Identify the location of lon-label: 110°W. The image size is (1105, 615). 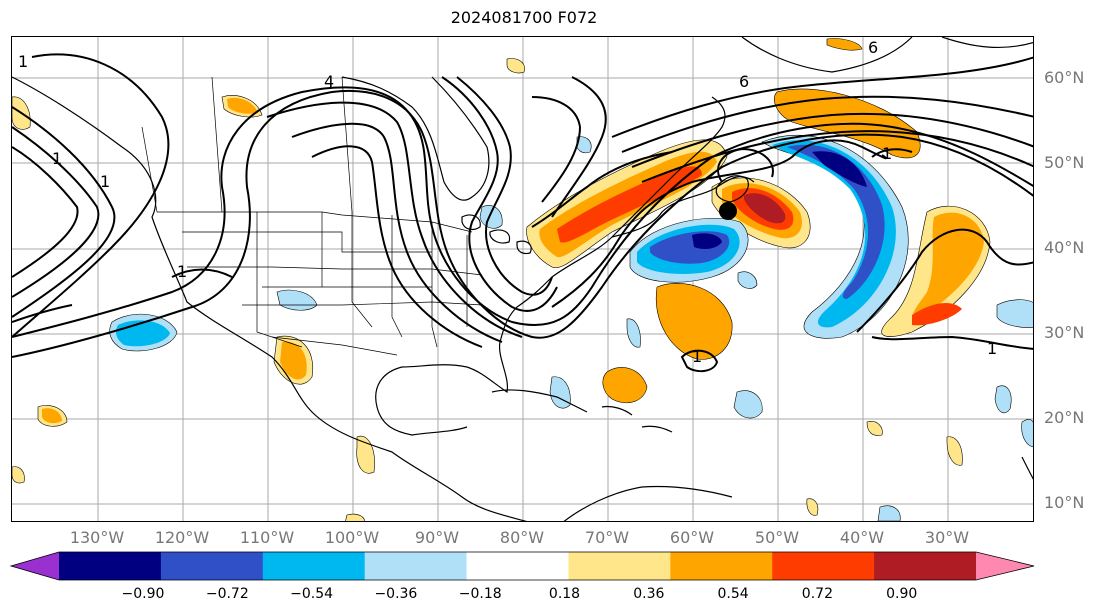
(267, 537).